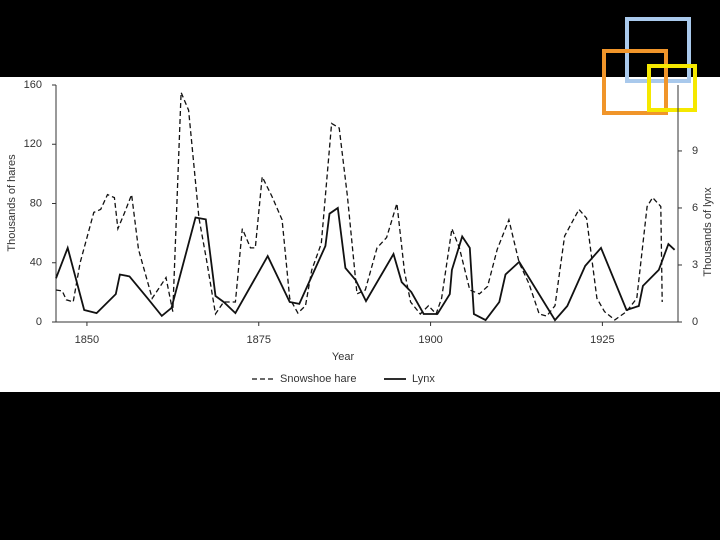 The width and height of the screenshot is (720, 540). What do you see at coordinates (259, 340) in the screenshot?
I see `x-tick-label: 1875` at bounding box center [259, 340].